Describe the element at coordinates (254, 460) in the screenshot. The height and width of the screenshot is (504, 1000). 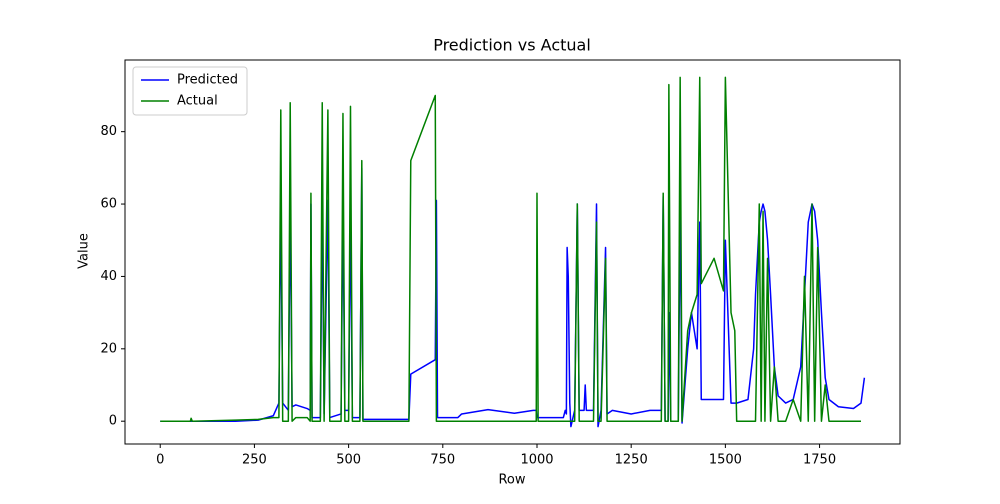
I see `x-tick-label: 250` at that location.